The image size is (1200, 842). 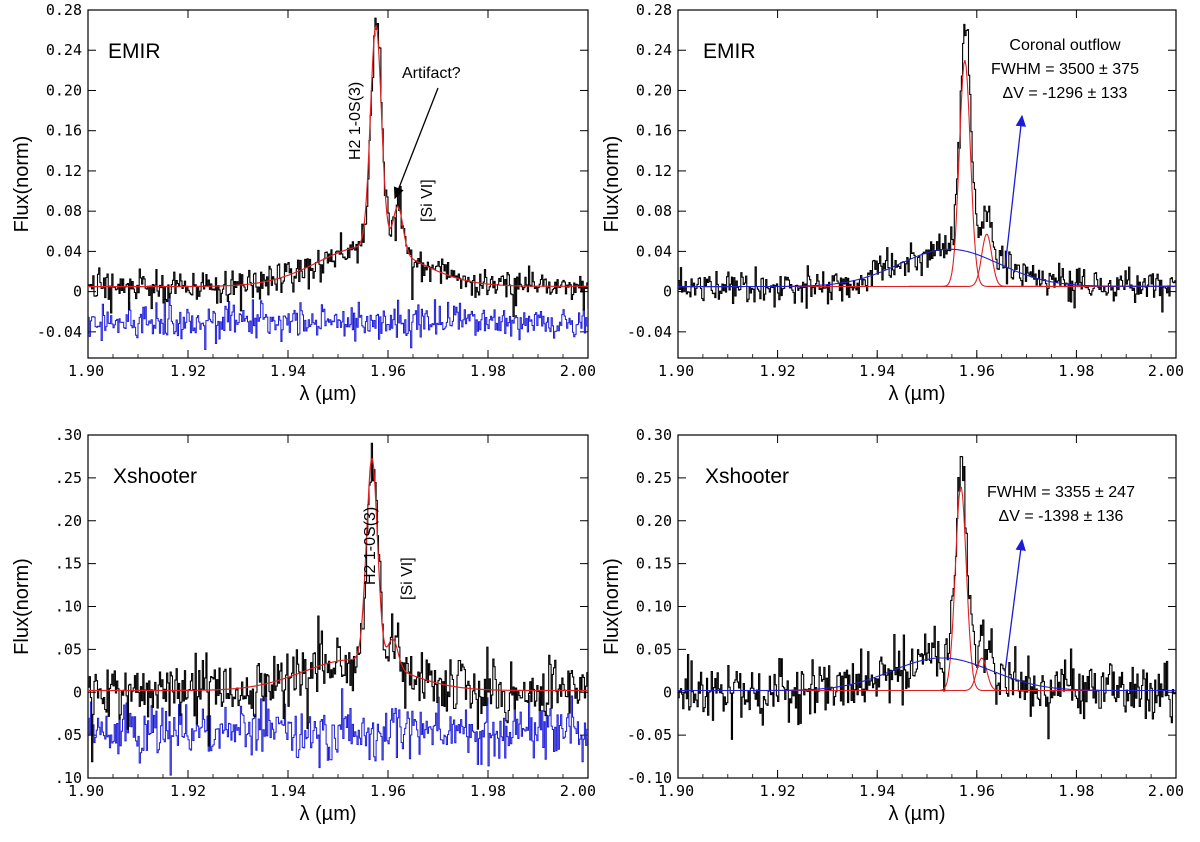 I want to click on y-tick-label: .15, so click(x=68, y=564).